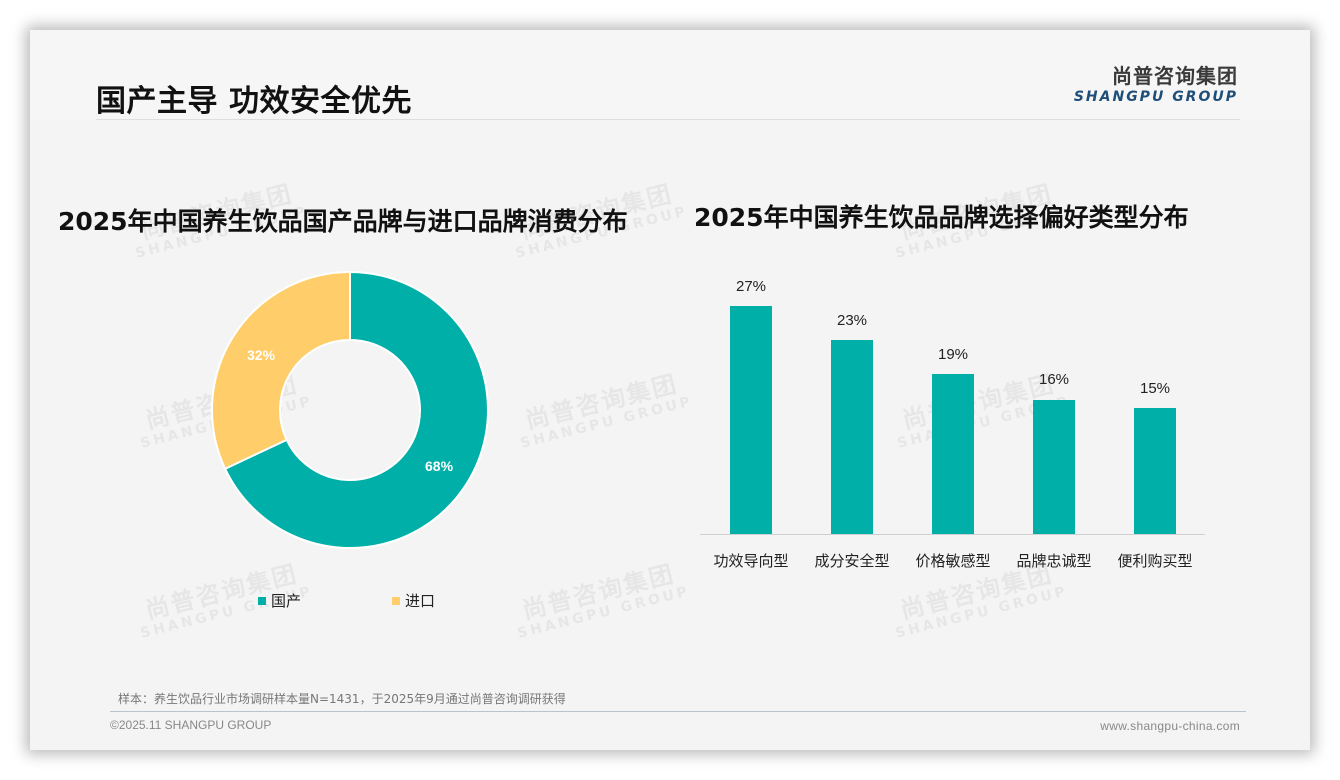 The height and width of the screenshot is (780, 1340). What do you see at coordinates (852, 561) in the screenshot?
I see `bar-category: 成分安全型` at bounding box center [852, 561].